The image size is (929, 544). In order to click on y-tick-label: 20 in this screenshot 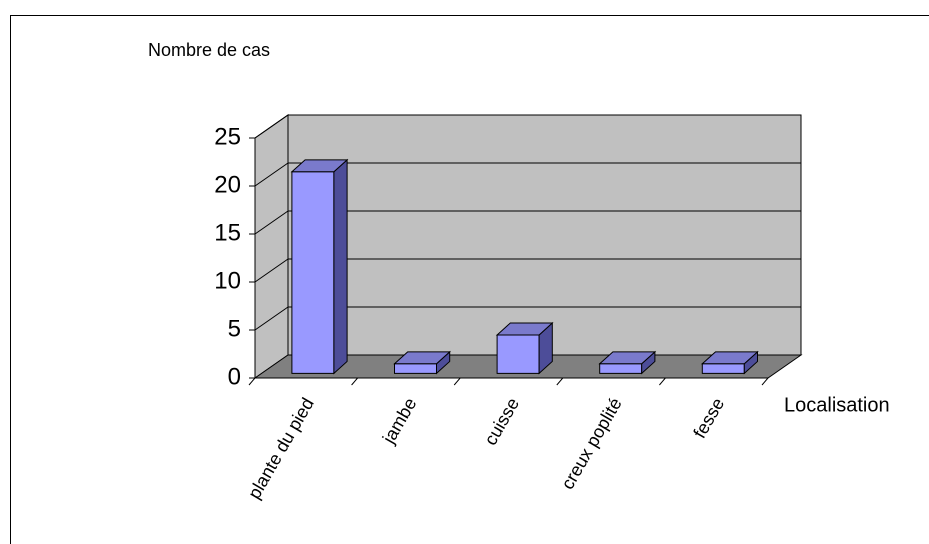, I will do `click(227, 184)`.